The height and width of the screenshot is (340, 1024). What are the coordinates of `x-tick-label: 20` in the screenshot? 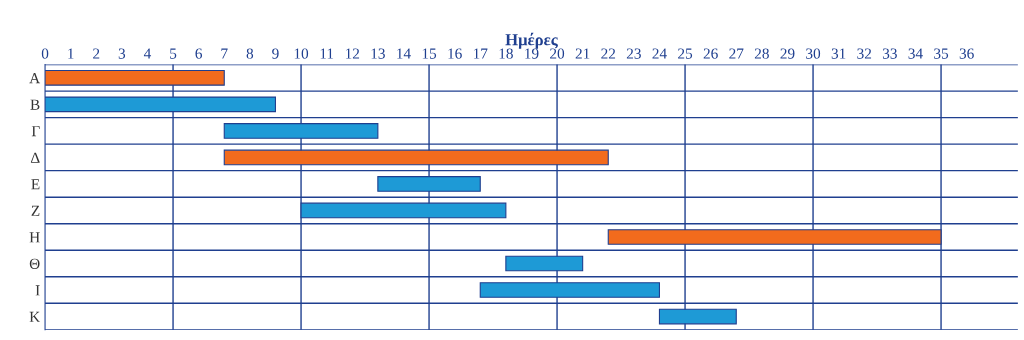 It's located at (557, 53).